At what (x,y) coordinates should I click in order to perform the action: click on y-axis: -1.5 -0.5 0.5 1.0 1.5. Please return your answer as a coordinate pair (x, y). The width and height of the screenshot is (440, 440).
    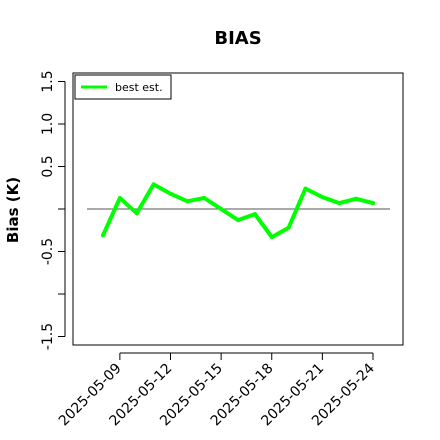
    Looking at the image, I should click on (53, 210).